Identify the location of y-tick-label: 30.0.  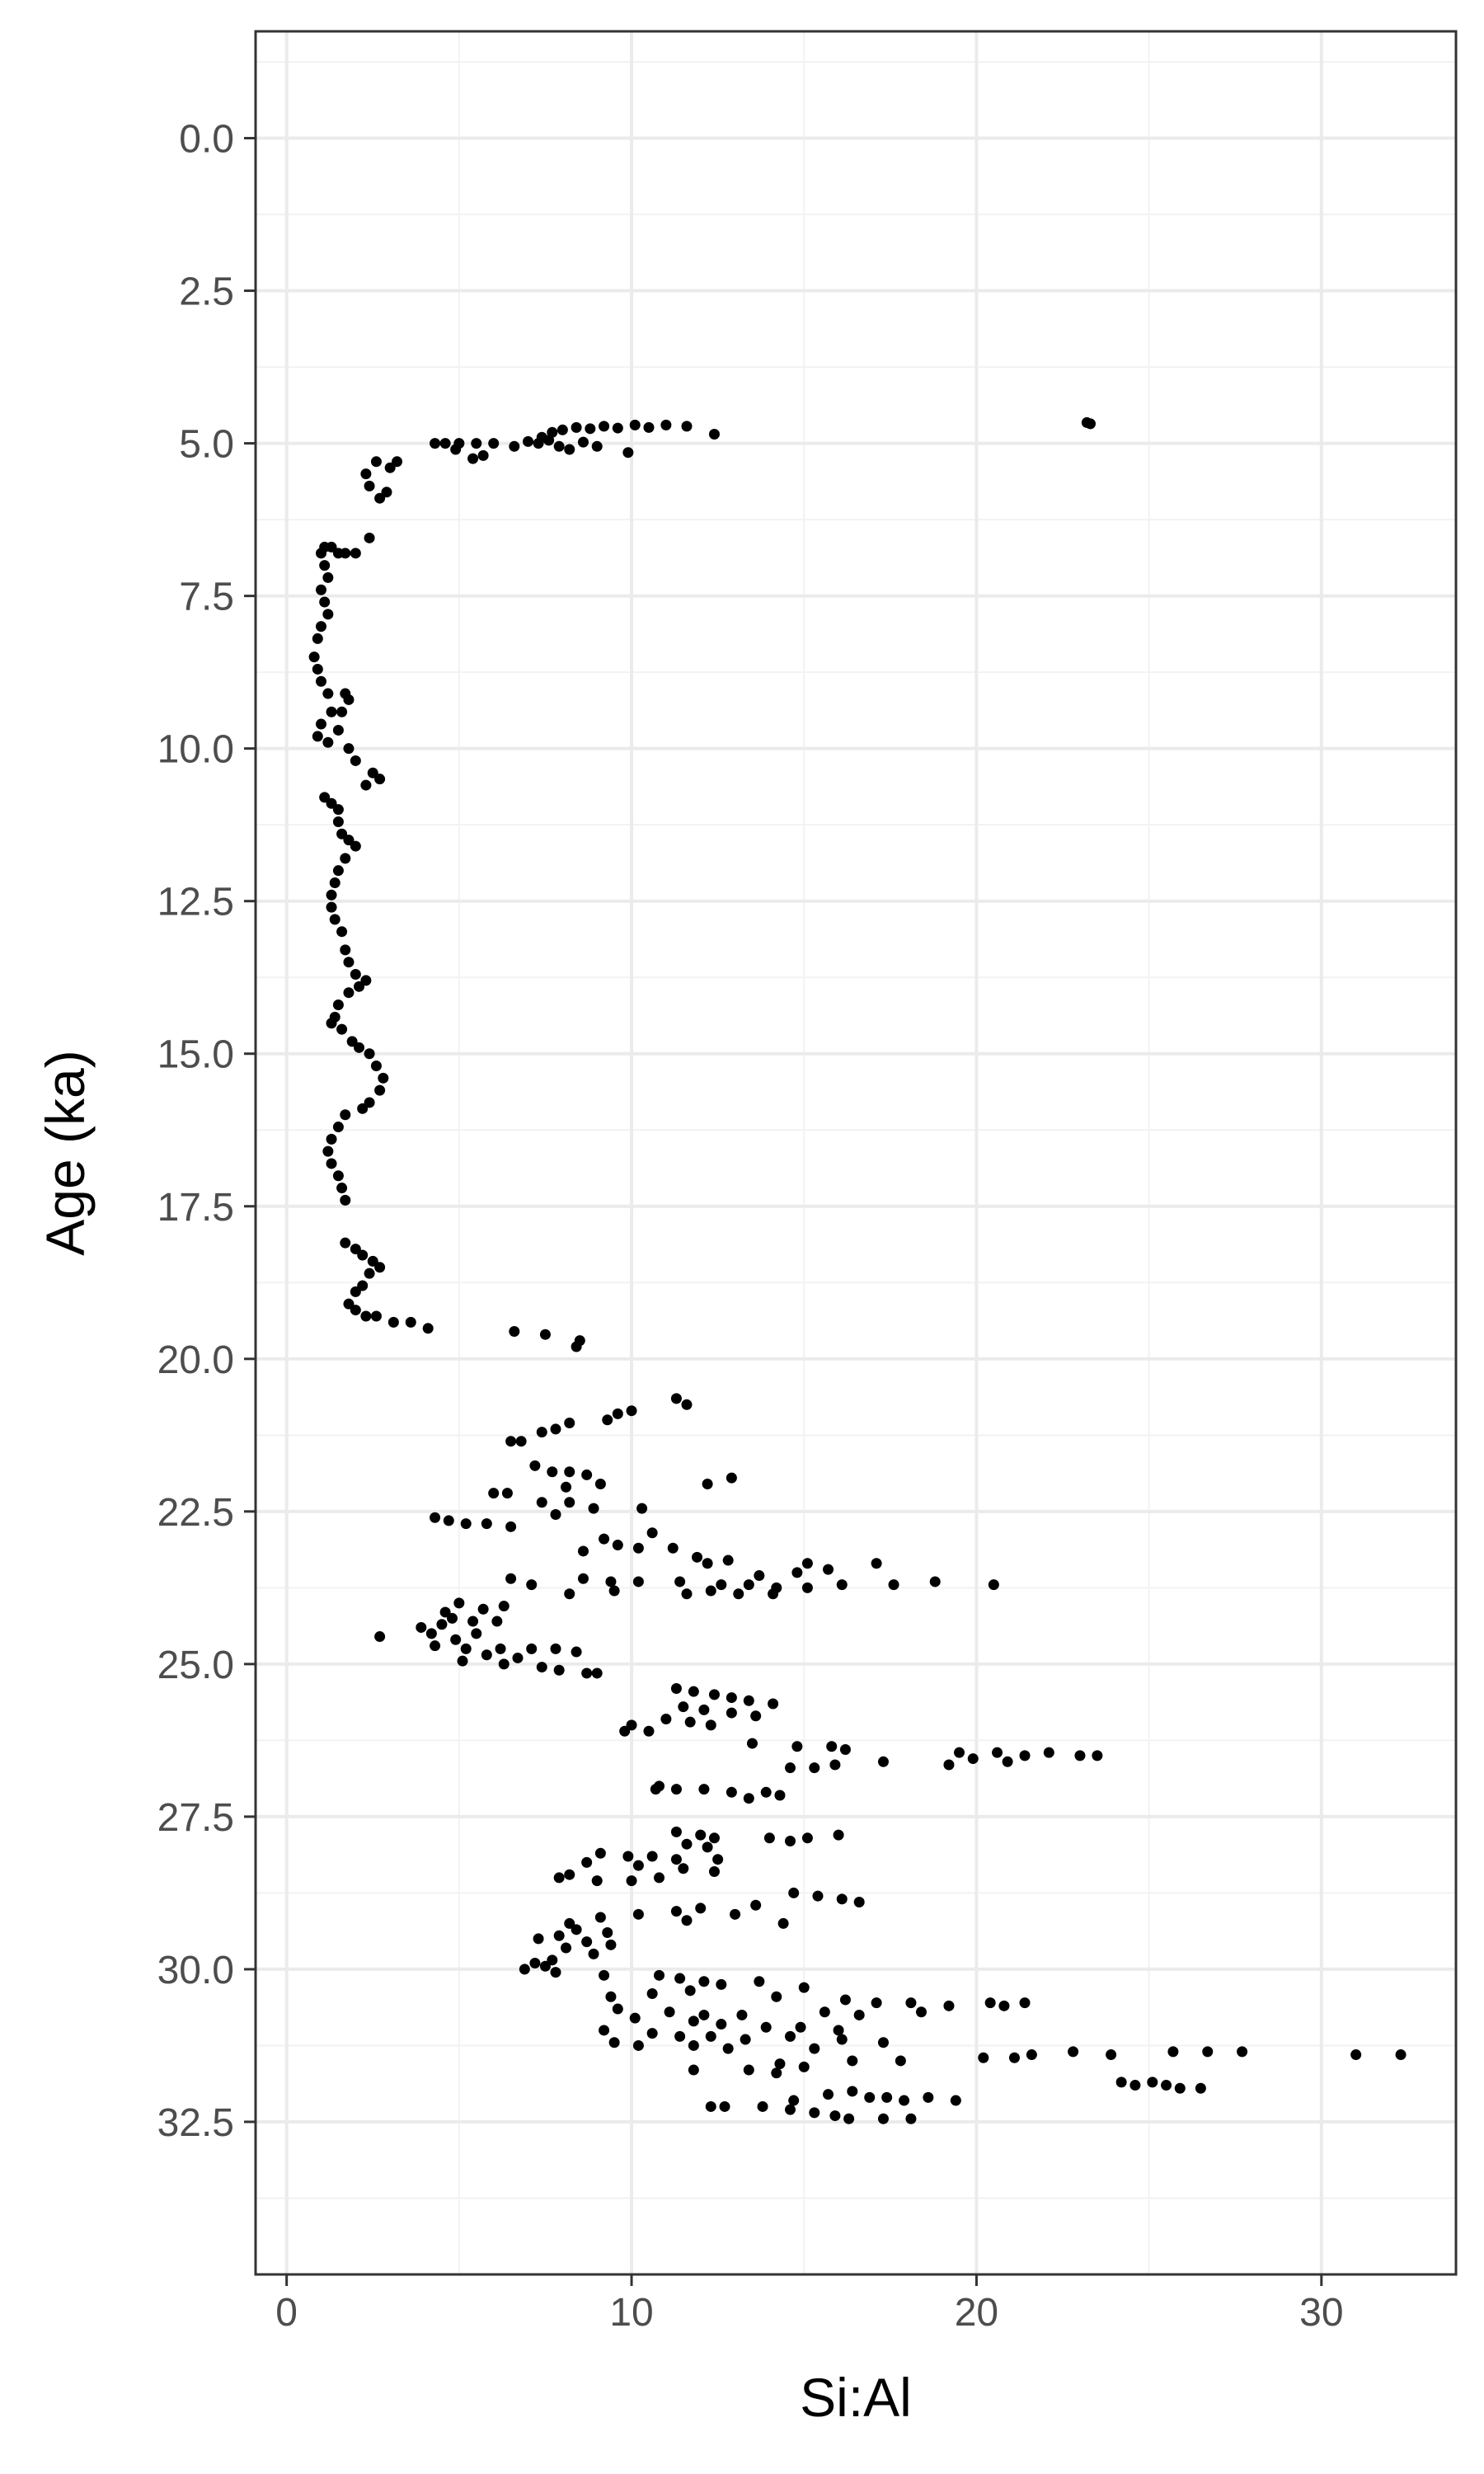
(195, 1970).